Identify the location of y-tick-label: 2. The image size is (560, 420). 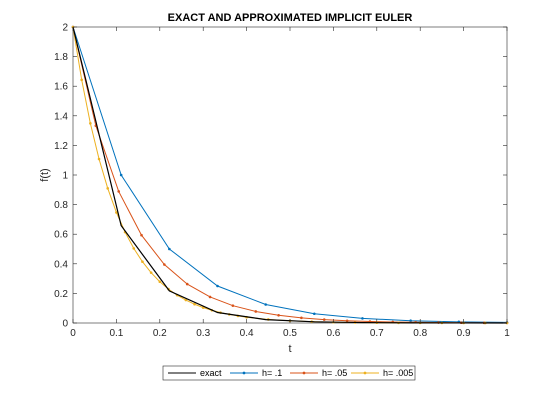
(65, 28).